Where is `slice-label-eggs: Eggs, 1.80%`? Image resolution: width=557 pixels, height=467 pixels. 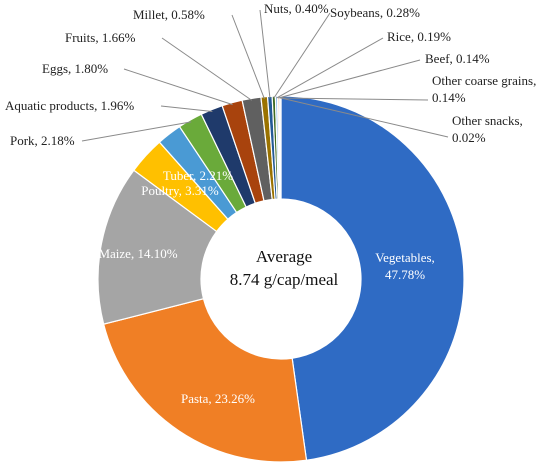
slice-label-eggs: Eggs, 1.80% is located at coordinates (75, 68).